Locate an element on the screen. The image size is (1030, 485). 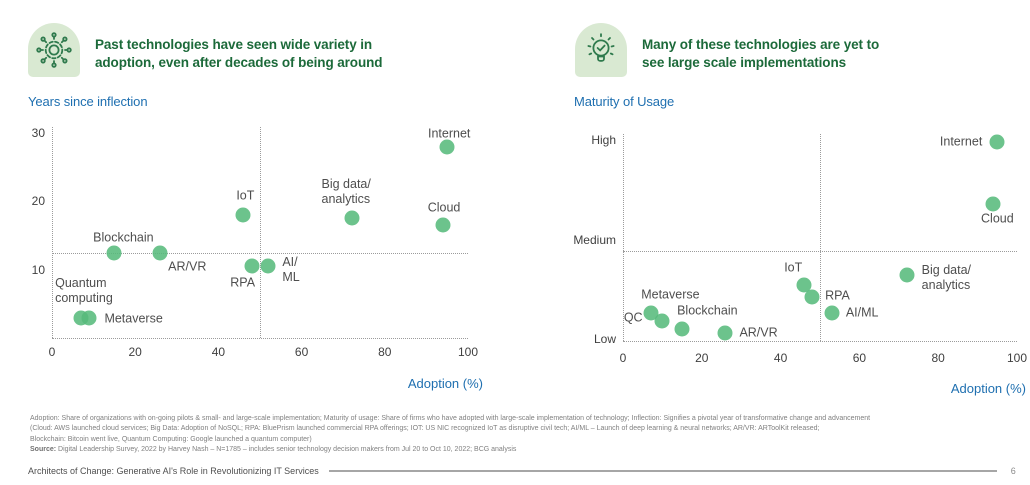
data-point-qc is located at coordinates (651, 313).